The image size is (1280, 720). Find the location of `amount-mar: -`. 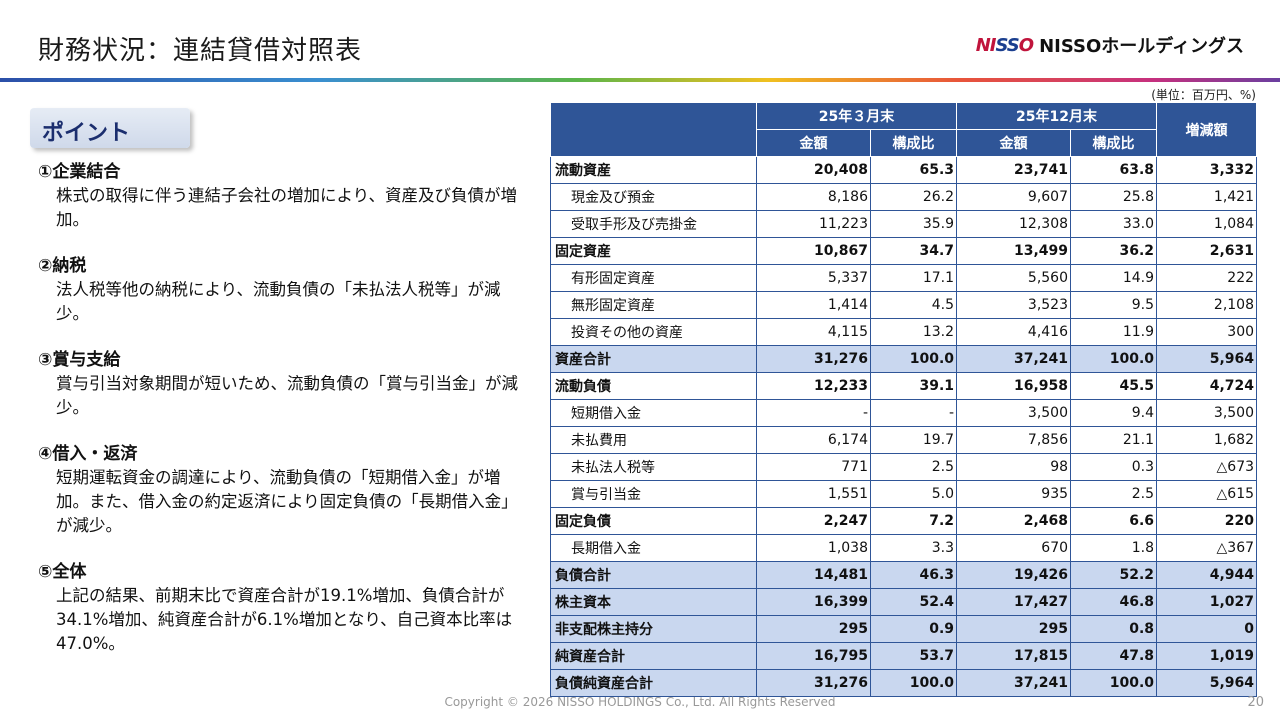

amount-mar: - is located at coordinates (813, 413).